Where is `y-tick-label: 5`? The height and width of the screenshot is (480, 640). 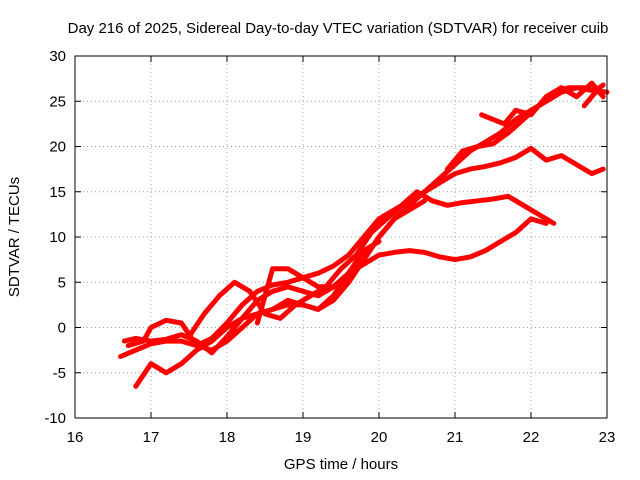
y-tick-label: 5 is located at coordinates (62, 282).